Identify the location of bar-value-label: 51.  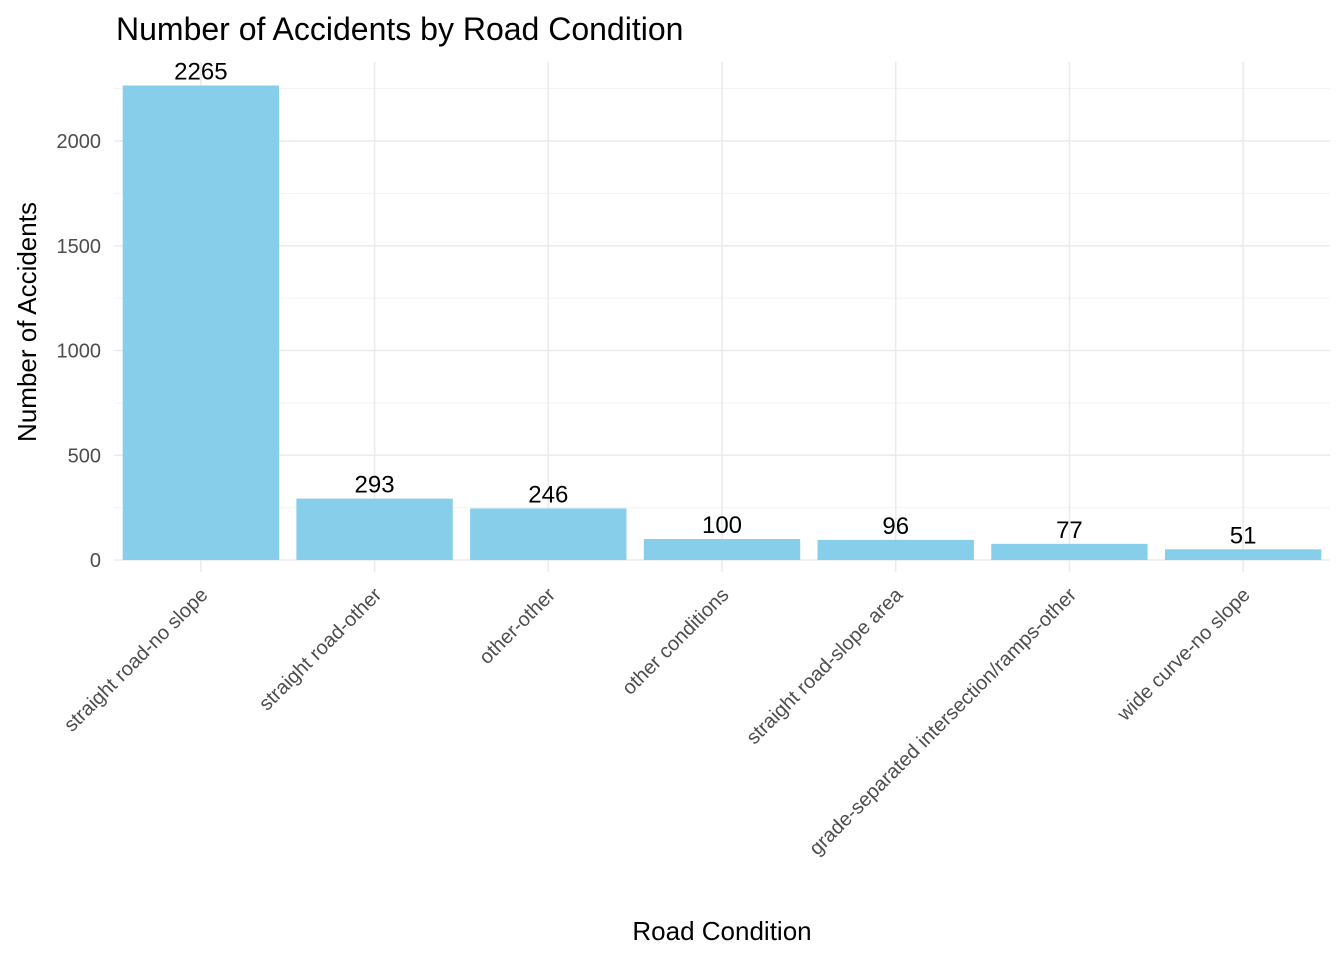
(1243, 535).